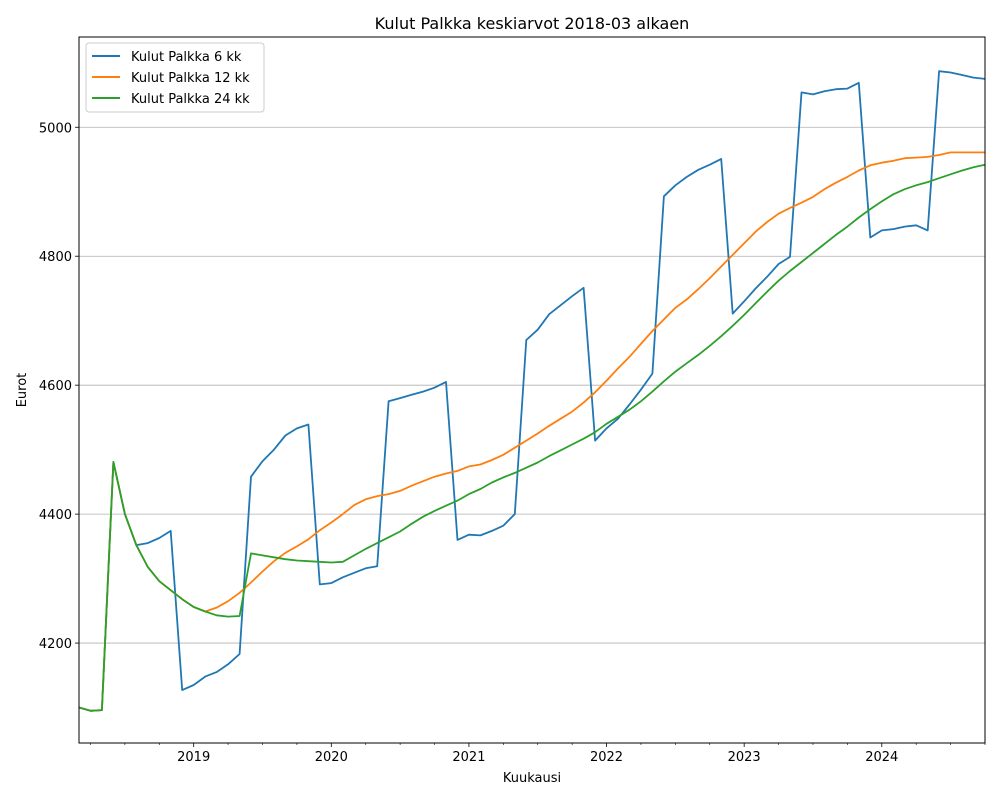  Describe the element at coordinates (190, 99) in the screenshot. I see `legend-label-24kk: Kulut Palkka 24 kk` at that location.